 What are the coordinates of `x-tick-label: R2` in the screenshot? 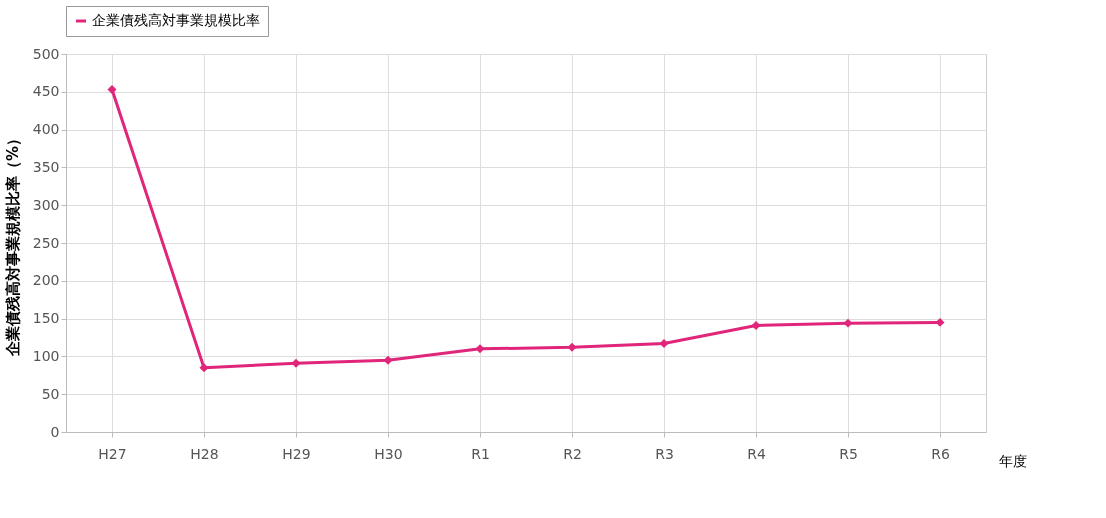 It's located at (572, 453).